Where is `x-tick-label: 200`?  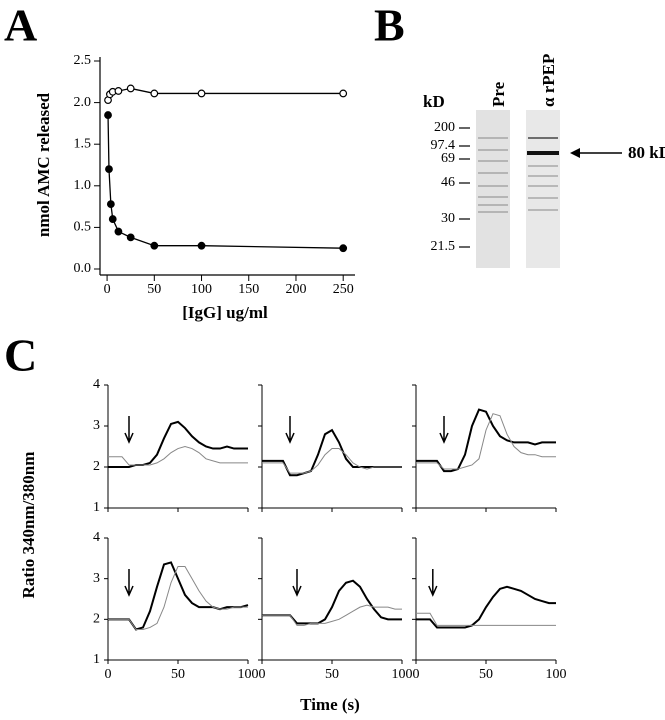
x-tick-label: 200 is located at coordinates (295, 289).